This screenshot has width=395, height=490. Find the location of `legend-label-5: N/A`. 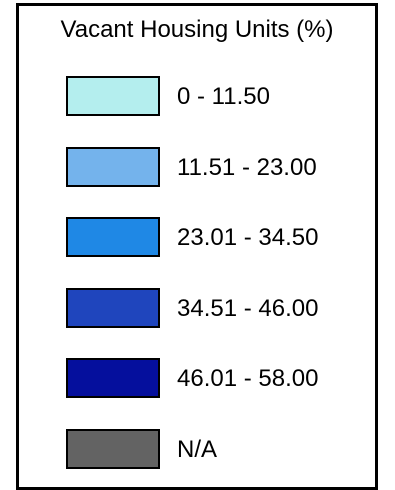

legend-label-5: N/A is located at coordinates (197, 449).